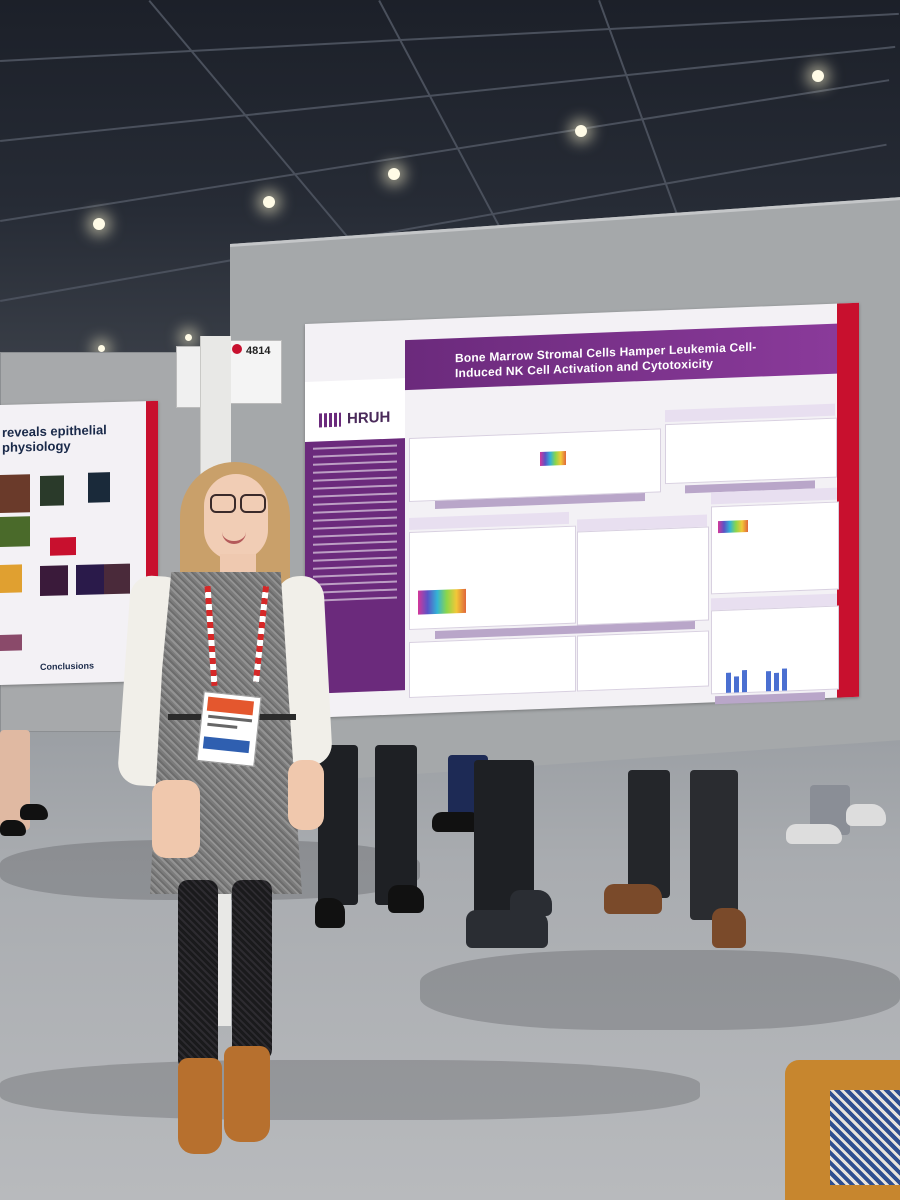 The height and width of the screenshot is (1200, 900). I want to click on tote-bag-print, so click(865, 1137).